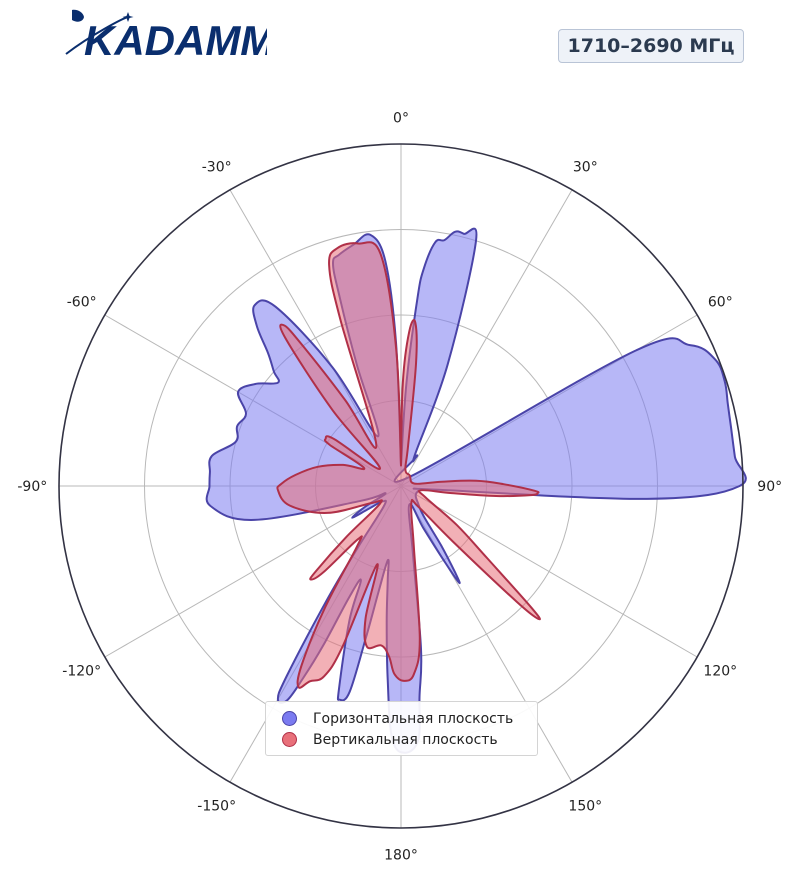 This screenshot has height=878, width=800. Describe the element at coordinates (413, 718) in the screenshot. I see `legend-label-horizontal: Горизонтальная плоскость` at that location.